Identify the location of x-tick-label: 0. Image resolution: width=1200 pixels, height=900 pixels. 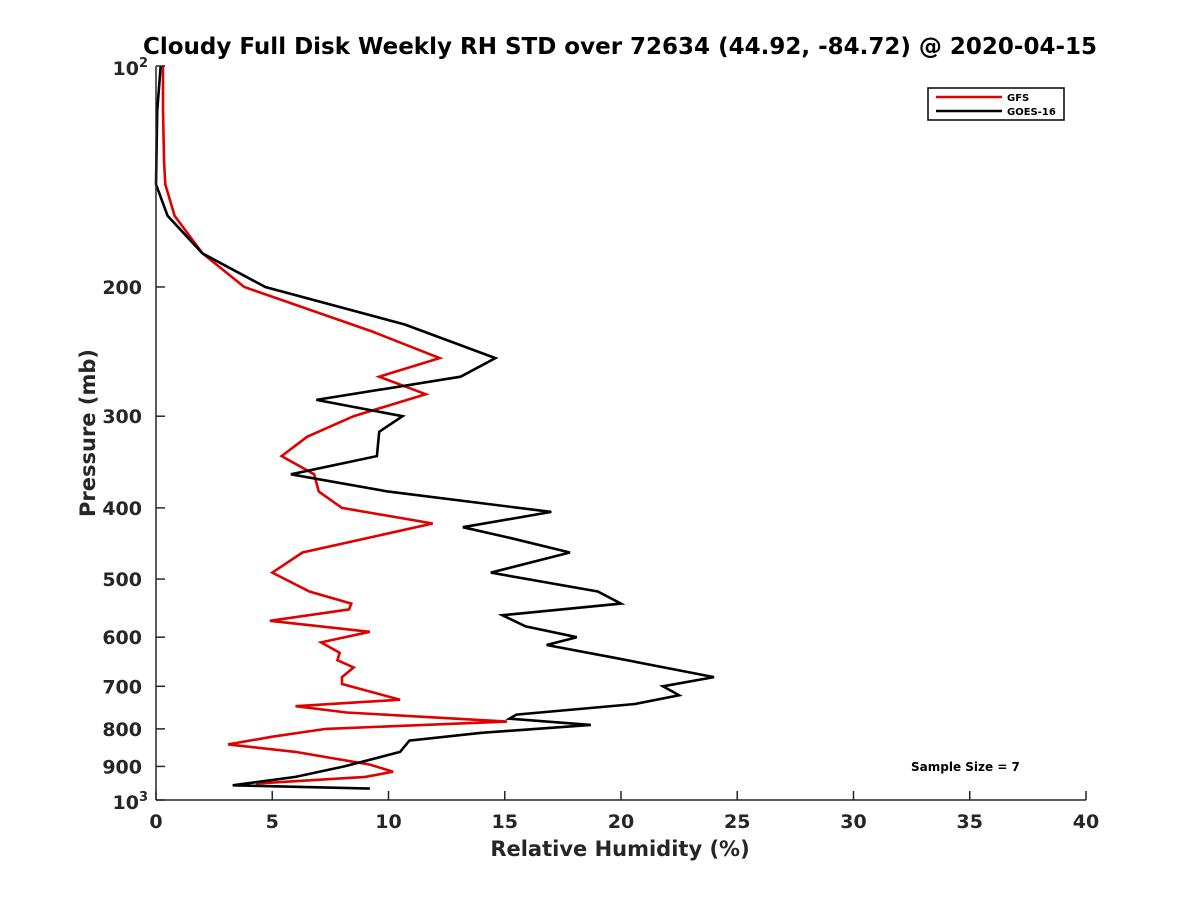
(155, 822).